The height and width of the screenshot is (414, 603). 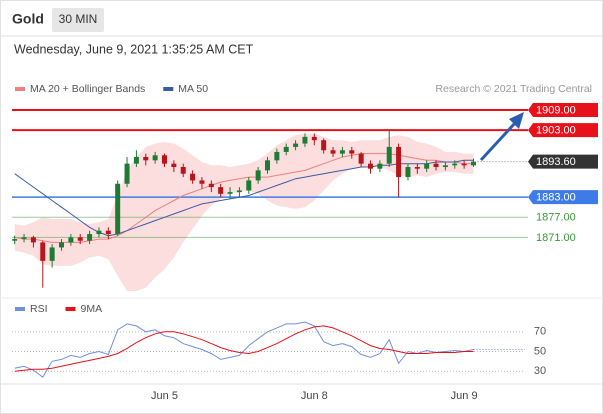 I want to click on legend-label: MA 50, so click(x=193, y=89).